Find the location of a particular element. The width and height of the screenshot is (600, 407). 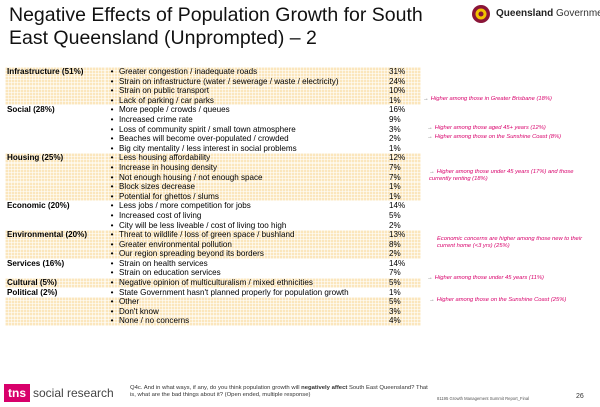

response-text: Greater environmental pollution is located at coordinates (252, 244).